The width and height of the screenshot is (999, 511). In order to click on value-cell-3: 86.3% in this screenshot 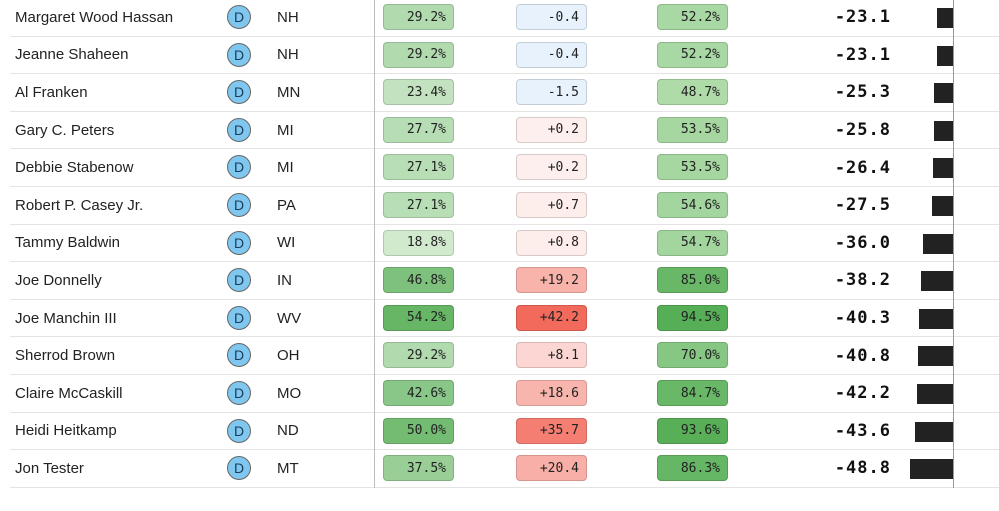, I will do `click(692, 468)`.